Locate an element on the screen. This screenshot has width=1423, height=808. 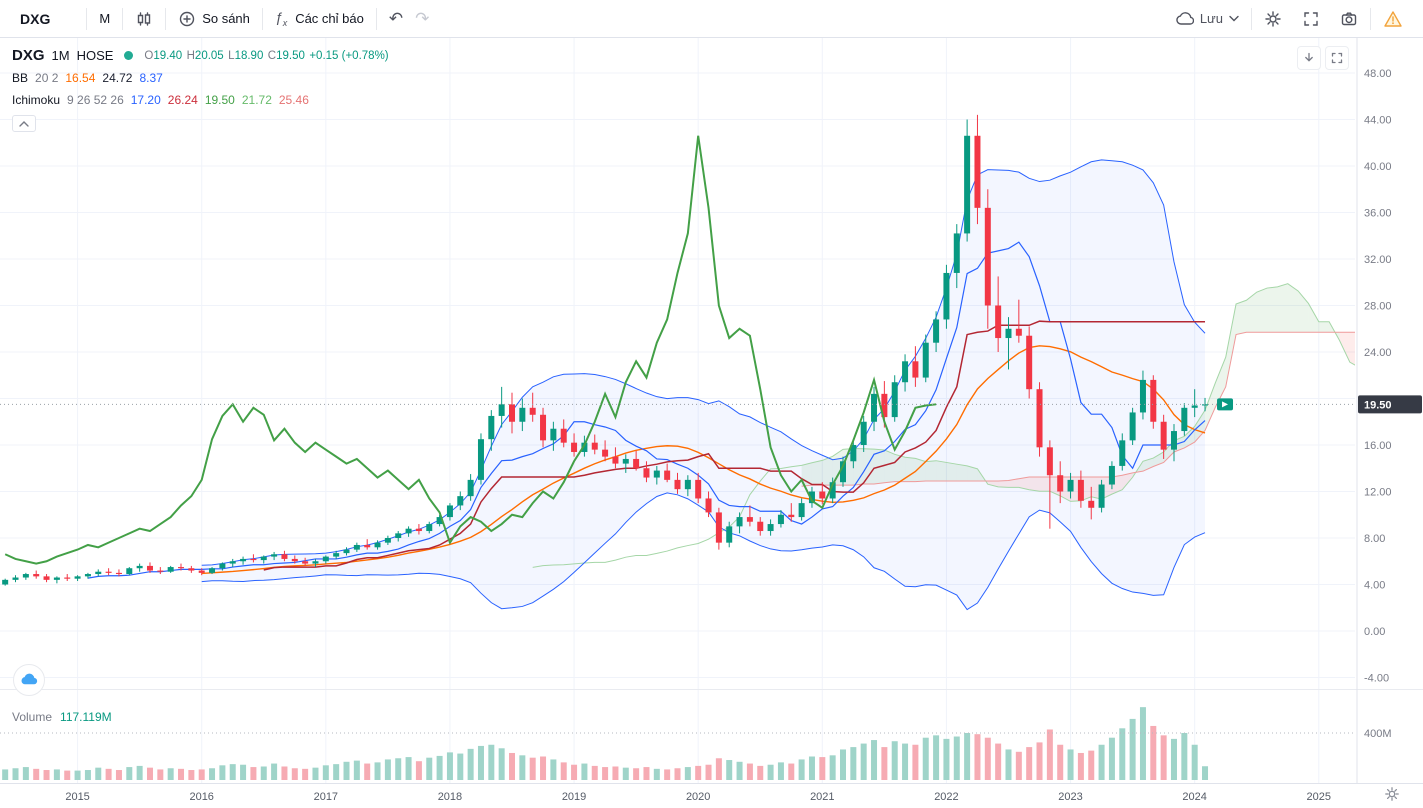
camera-icon is located at coordinates (1349, 18).